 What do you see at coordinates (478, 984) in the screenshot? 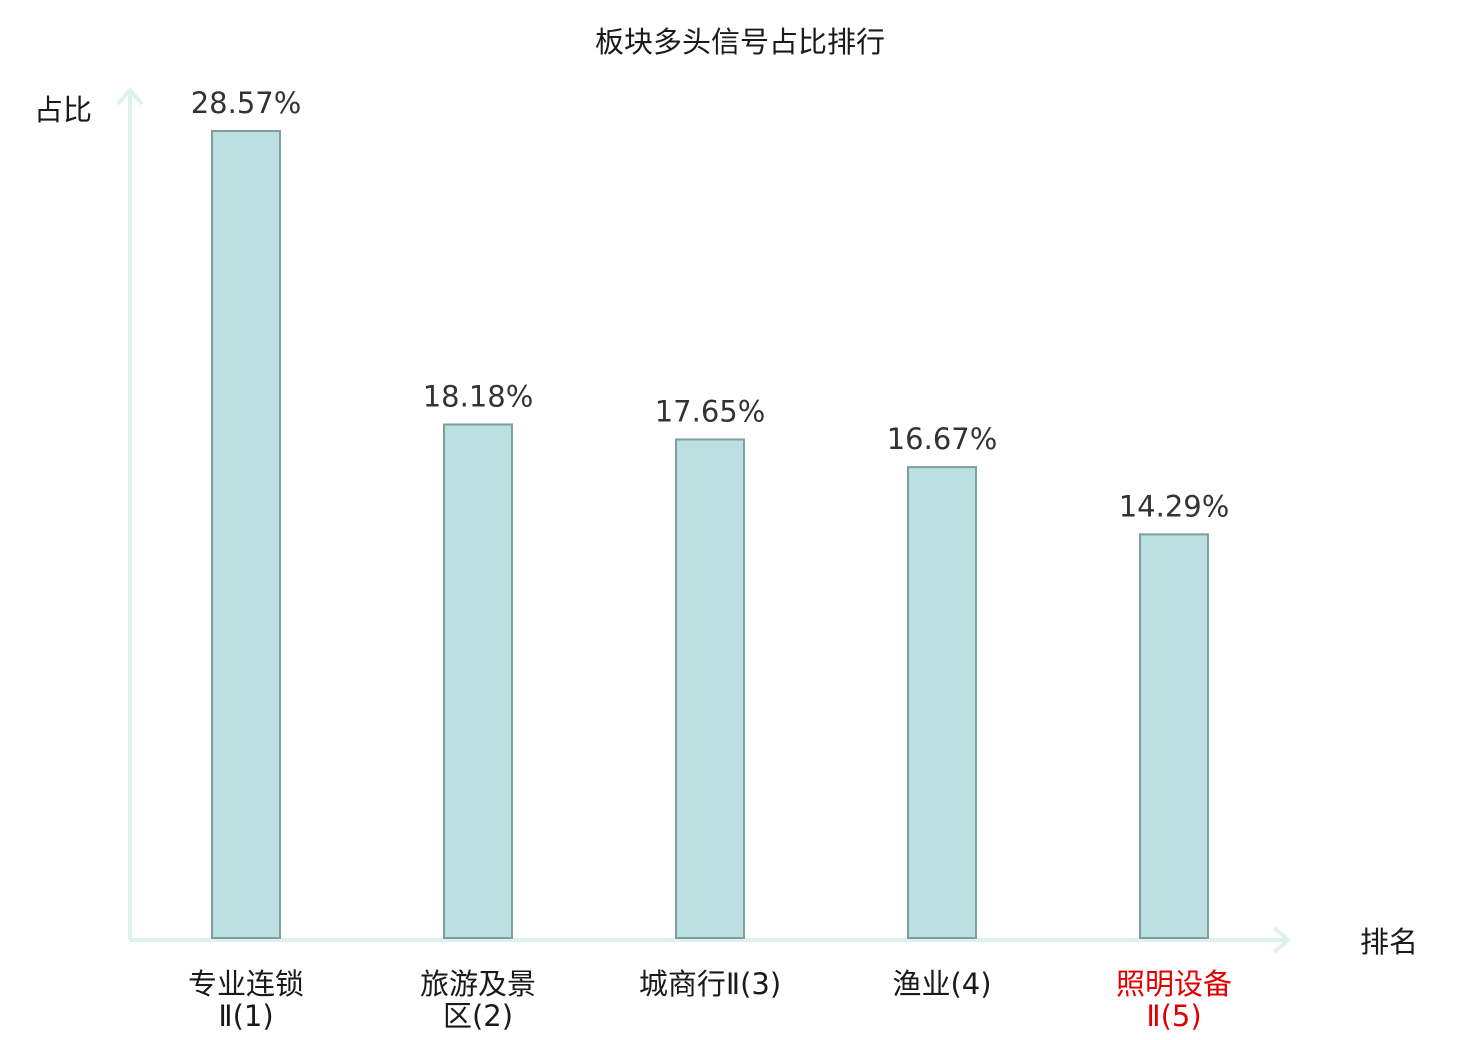
I see `x-tick-label: 旅游及景` at bounding box center [478, 984].